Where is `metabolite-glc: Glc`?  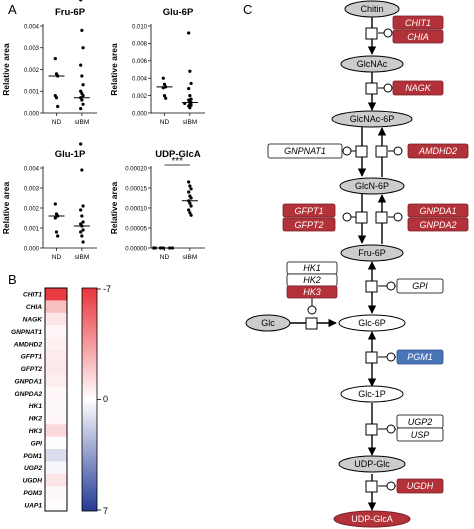 metabolite-glc: Glc is located at coordinates (268, 323).